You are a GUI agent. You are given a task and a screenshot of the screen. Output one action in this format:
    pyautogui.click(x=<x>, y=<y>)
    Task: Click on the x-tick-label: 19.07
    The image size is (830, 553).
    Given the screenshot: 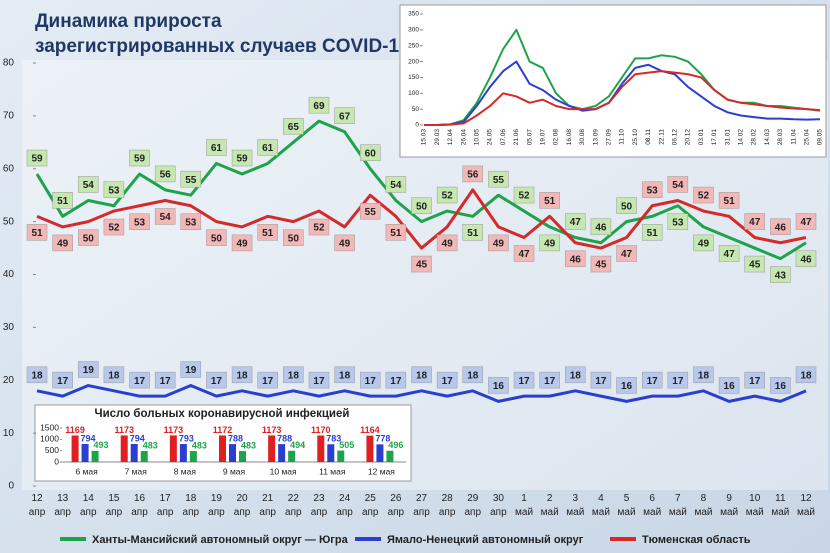 What is the action you would take?
    pyautogui.click(x=543, y=137)
    